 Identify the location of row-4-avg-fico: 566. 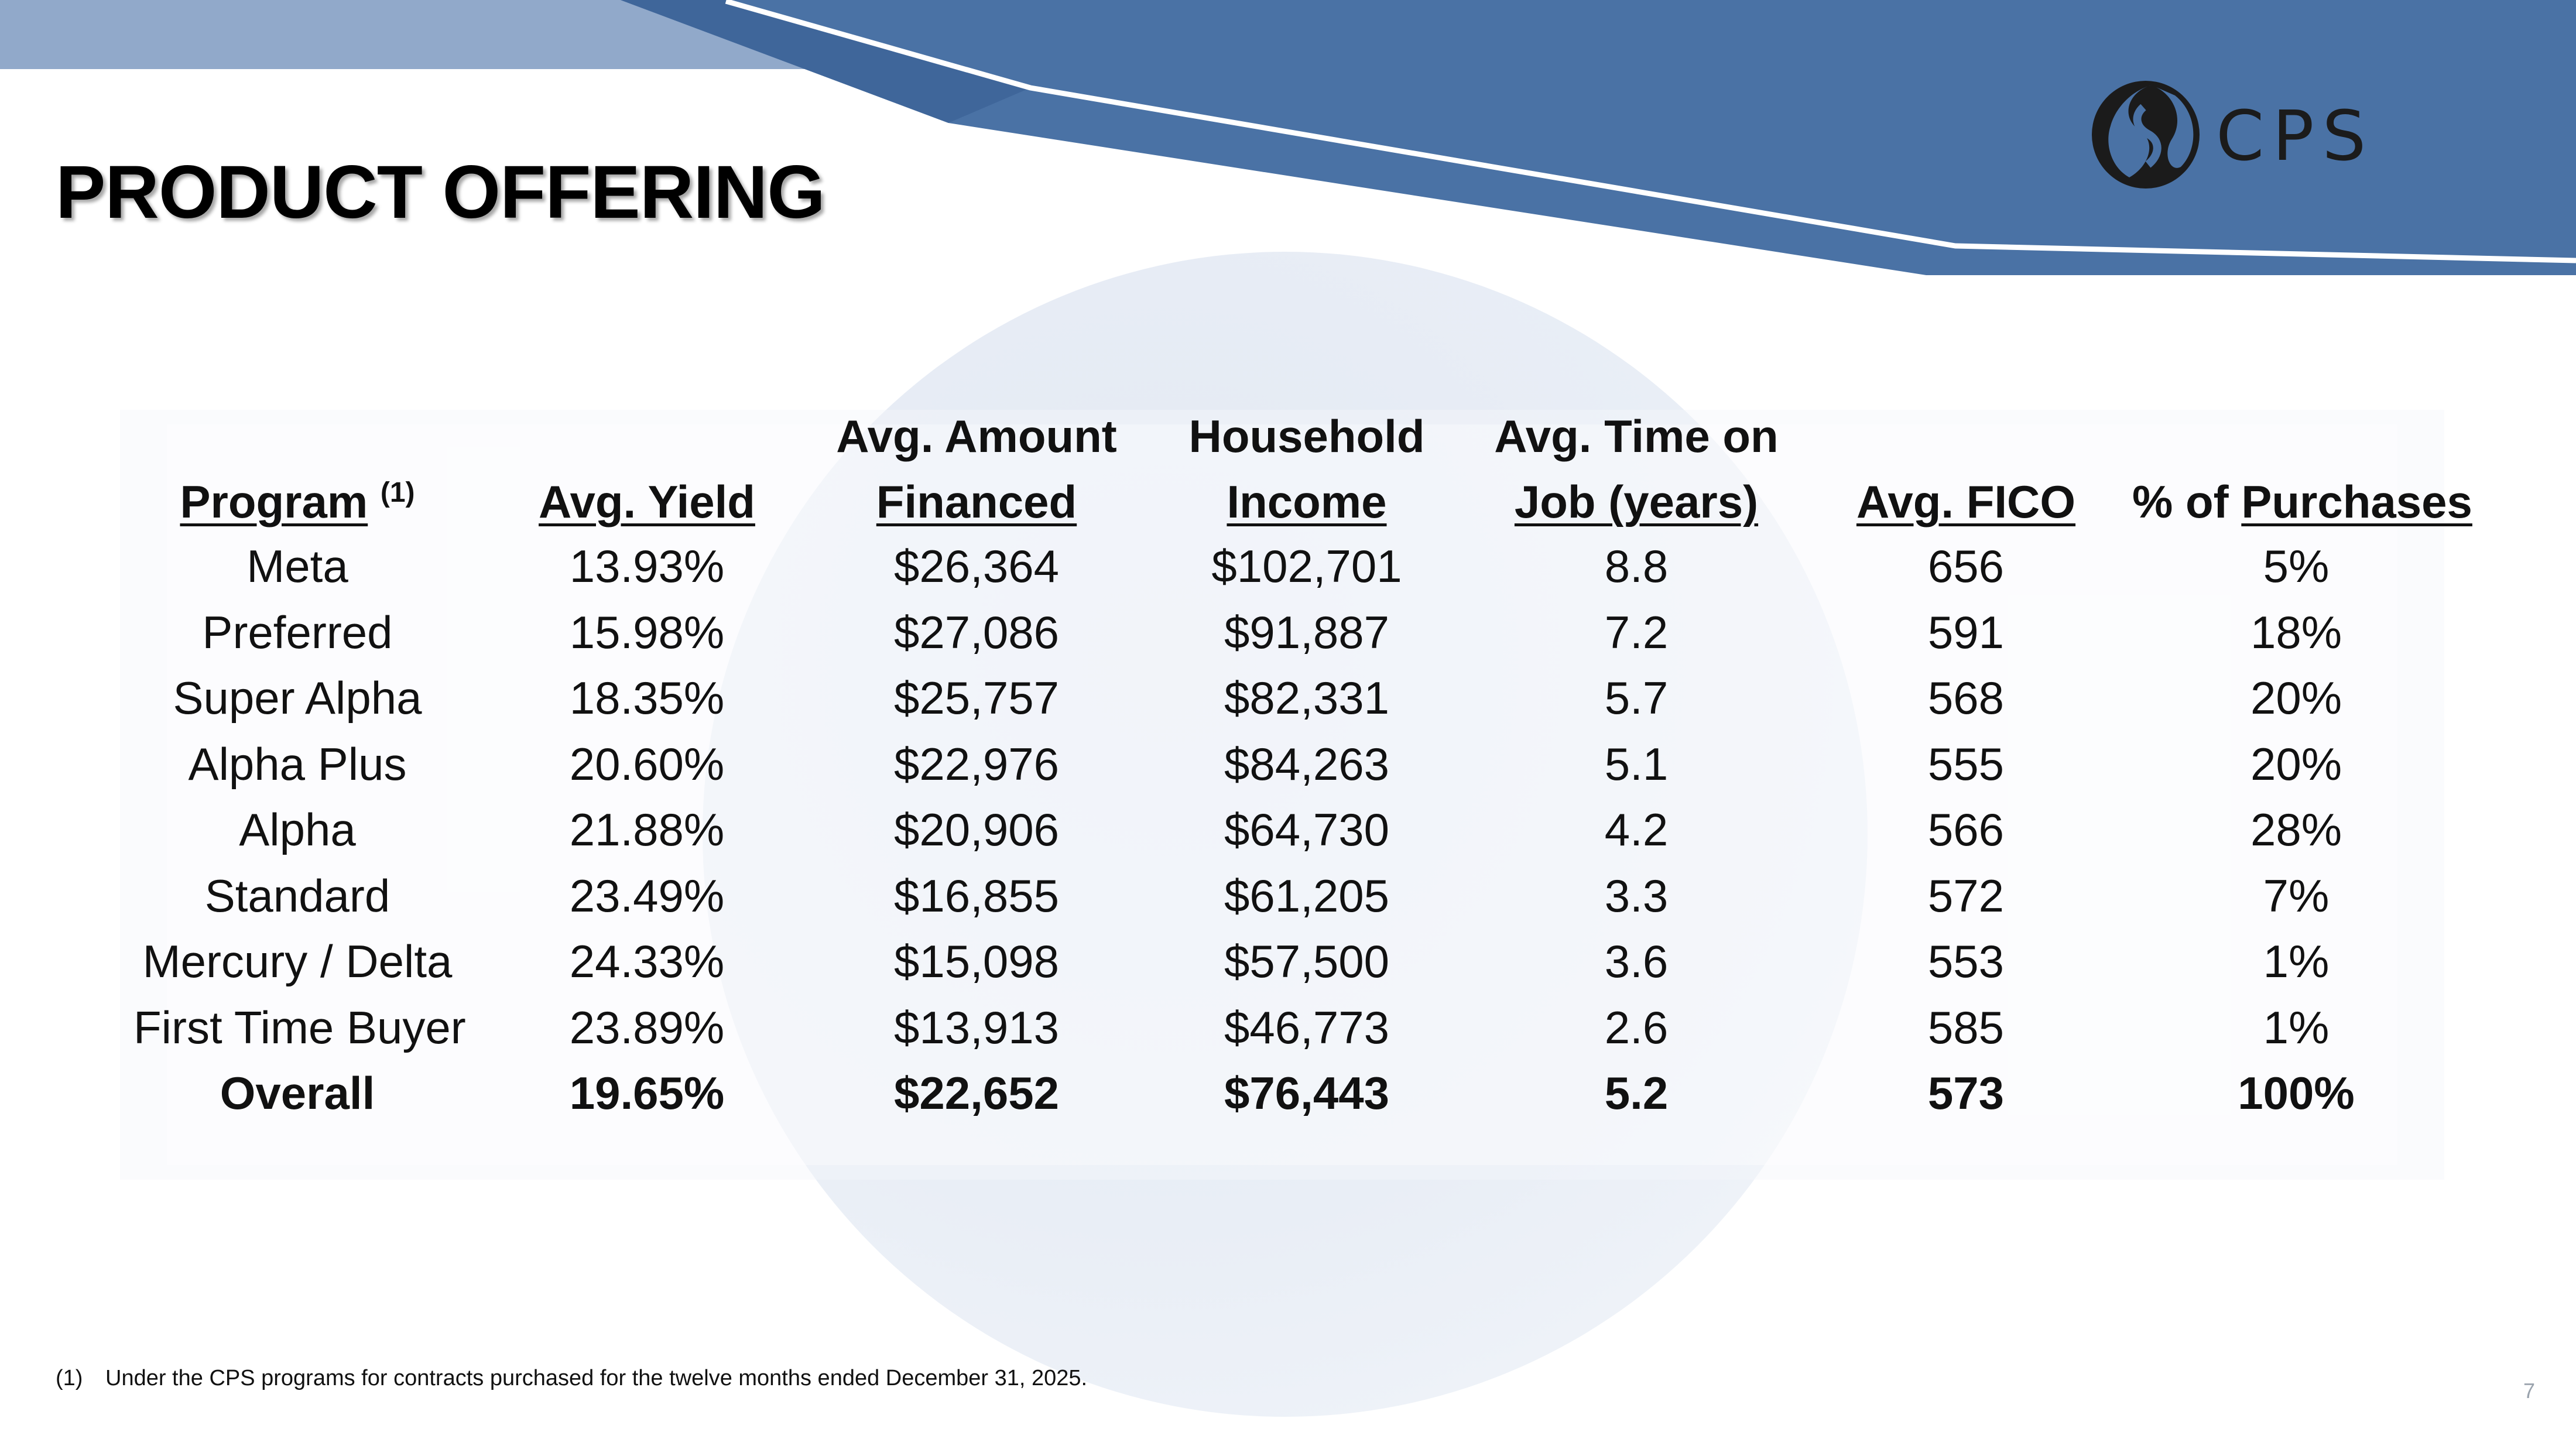
(1966, 829).